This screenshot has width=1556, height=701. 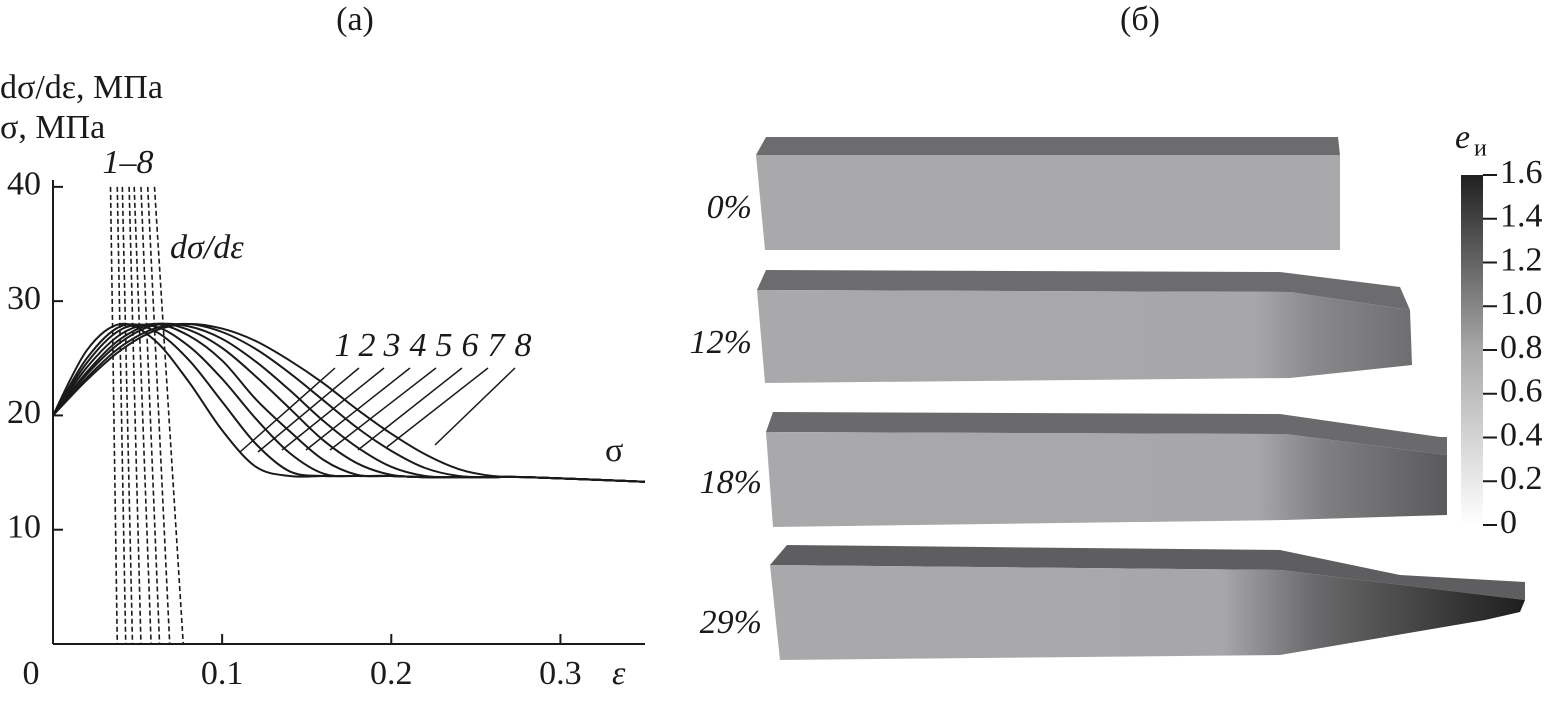 I want to click on curve-number: 3, so click(x=392, y=345).